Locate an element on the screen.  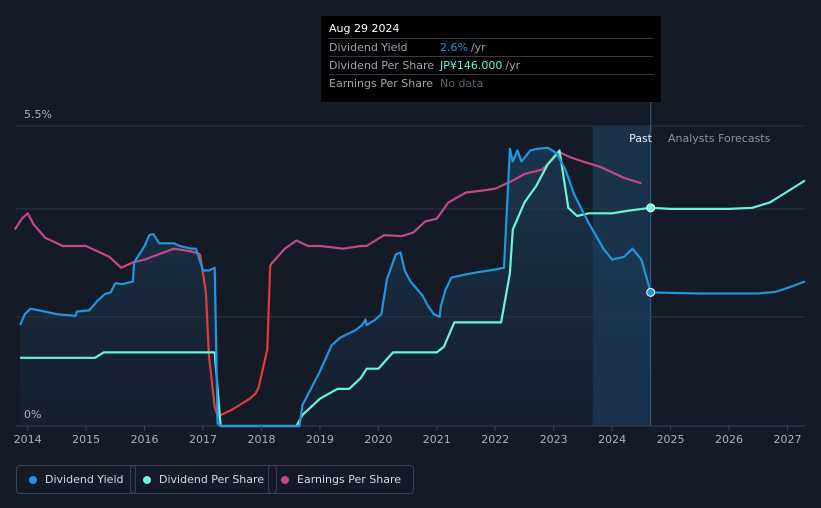
tooltip-label: Earnings Per Share is located at coordinates (381, 83).